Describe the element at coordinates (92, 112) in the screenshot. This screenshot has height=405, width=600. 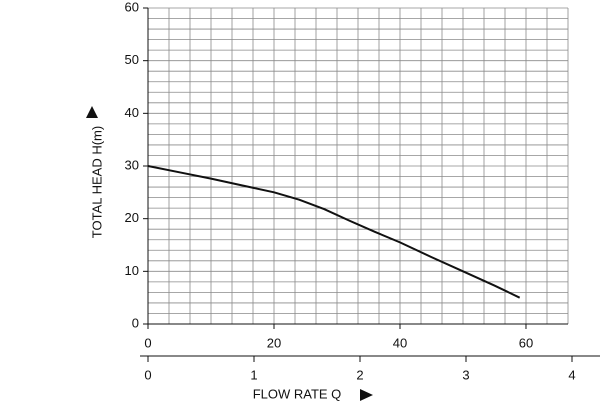
I see `y-arrow` at that location.